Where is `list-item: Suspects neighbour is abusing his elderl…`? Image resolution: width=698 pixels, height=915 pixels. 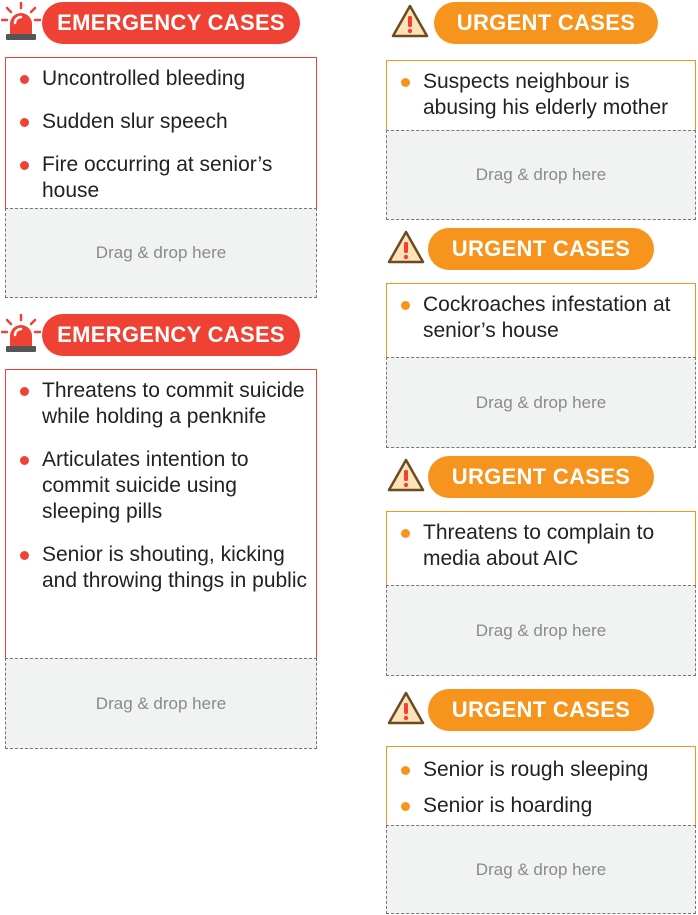 list-item: Suspects neighbour is abusing his elderl… is located at coordinates (545, 95).